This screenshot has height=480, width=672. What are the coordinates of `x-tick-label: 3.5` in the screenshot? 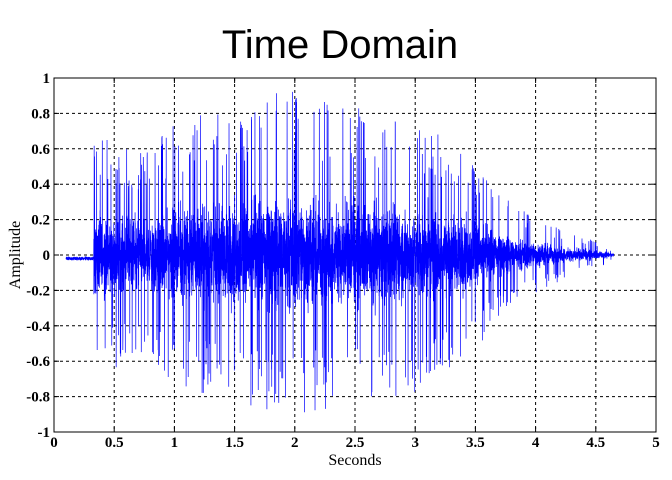 It's located at (475, 443).